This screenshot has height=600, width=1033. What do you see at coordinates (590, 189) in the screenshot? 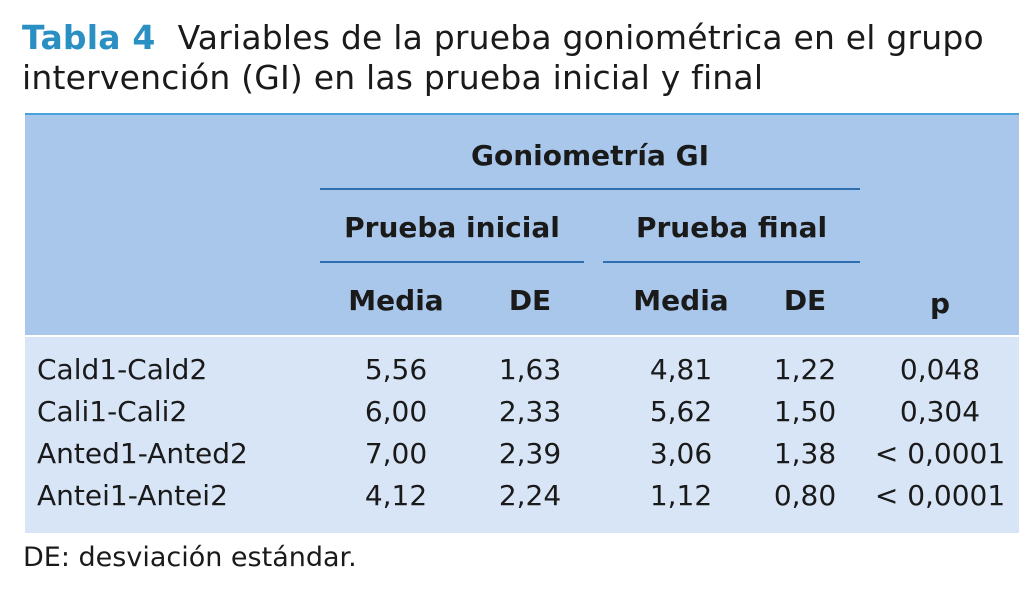
I see `group-header-rule` at bounding box center [590, 189].